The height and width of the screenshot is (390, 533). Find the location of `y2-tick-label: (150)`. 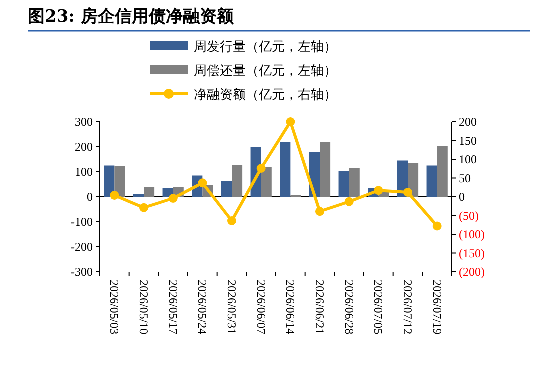

y2-tick-label: (150) is located at coordinates (472, 253).